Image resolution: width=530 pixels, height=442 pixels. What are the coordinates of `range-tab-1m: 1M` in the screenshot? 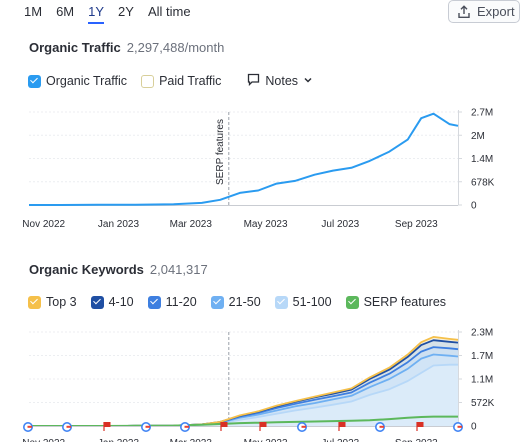 It's located at (33, 11).